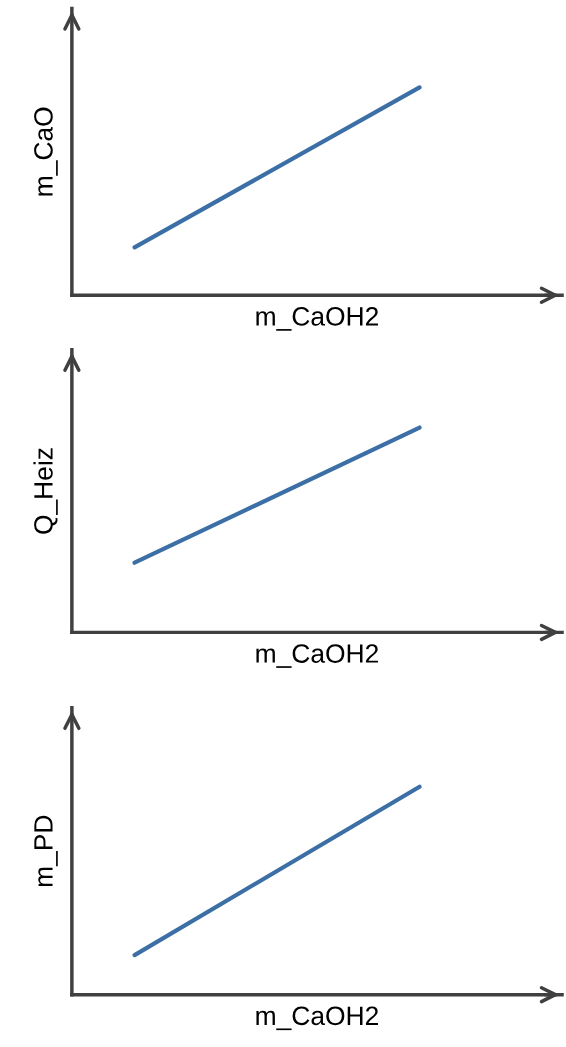 The height and width of the screenshot is (1047, 566). What do you see at coordinates (46, 151) in the screenshot?
I see `y-axis-title: m_CaO` at bounding box center [46, 151].